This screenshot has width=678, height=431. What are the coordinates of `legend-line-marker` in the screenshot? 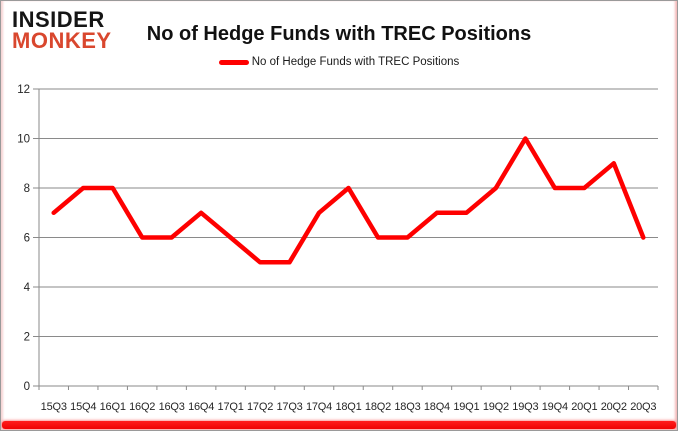 It's located at (233, 62).